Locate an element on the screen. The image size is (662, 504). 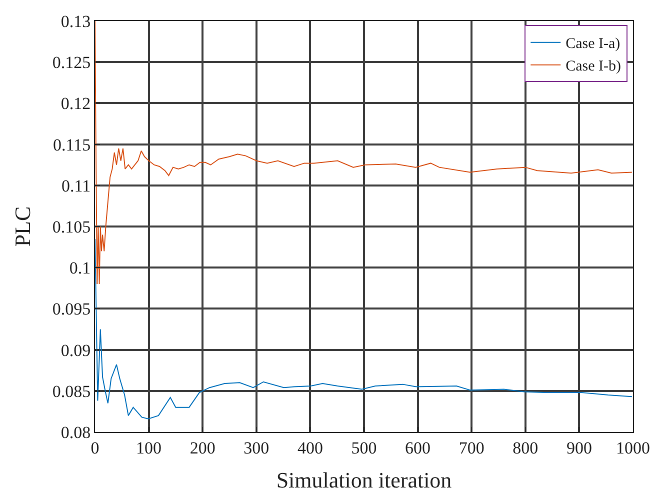
x-tick-label: 300 is located at coordinates (257, 448).